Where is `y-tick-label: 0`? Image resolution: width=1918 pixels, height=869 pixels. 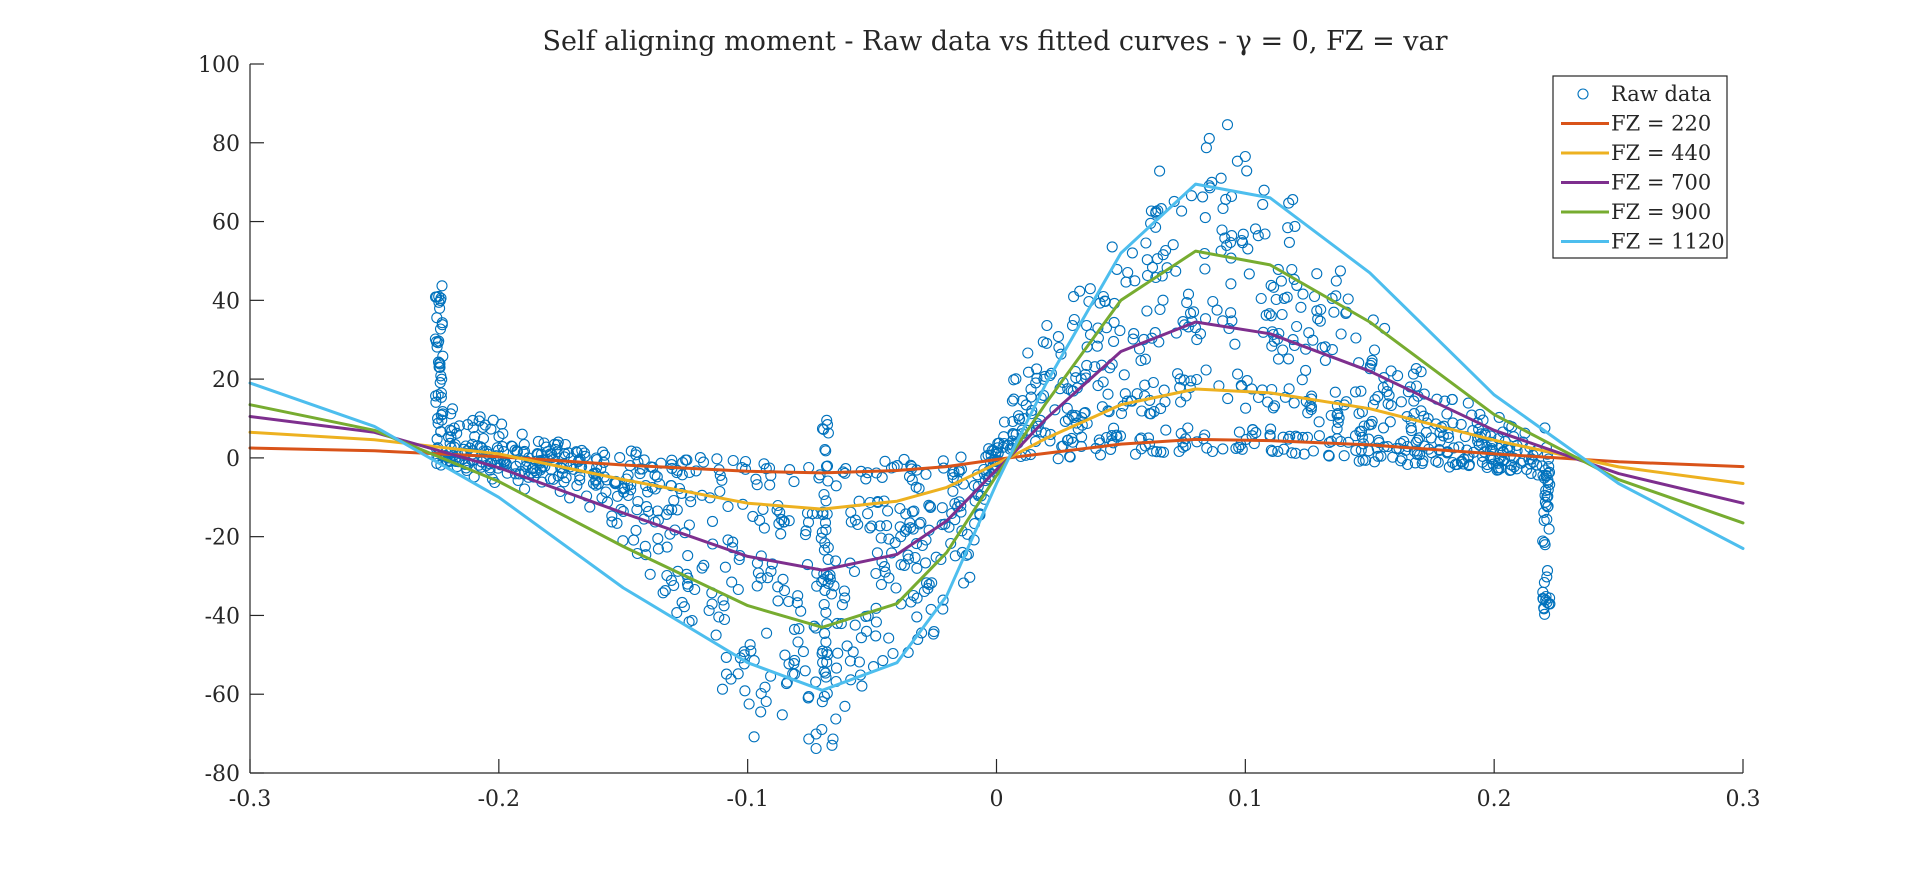
y-tick-label: 0 is located at coordinates (233, 459).